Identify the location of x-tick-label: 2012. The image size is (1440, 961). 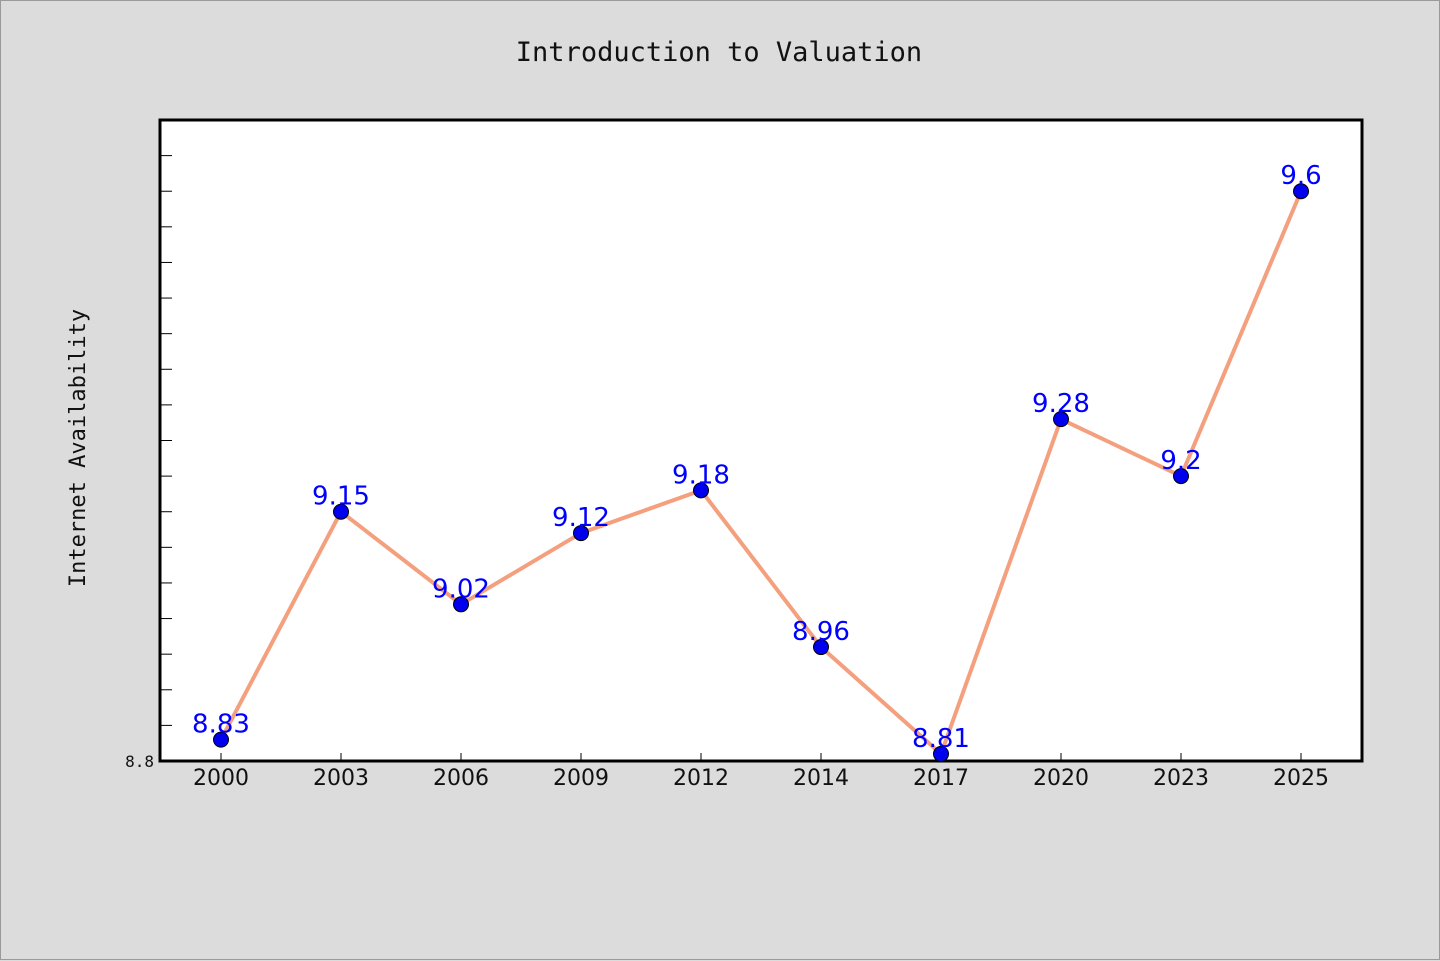
(701, 778).